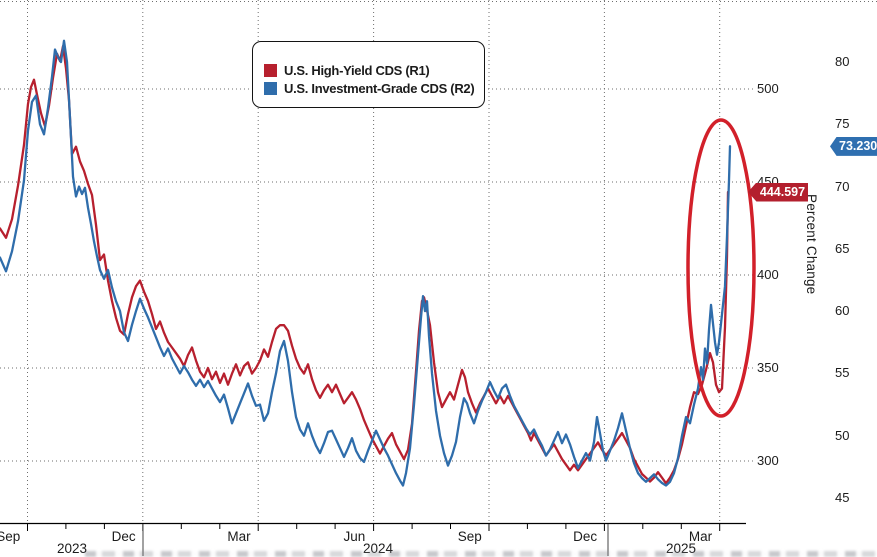 Image resolution: width=877 pixels, height=557 pixels. Describe the element at coordinates (721, 268) in the screenshot. I see `spike-highlight-ellipse` at that location.